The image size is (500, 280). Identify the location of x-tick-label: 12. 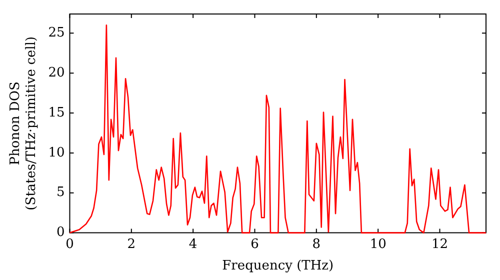
(439, 244).